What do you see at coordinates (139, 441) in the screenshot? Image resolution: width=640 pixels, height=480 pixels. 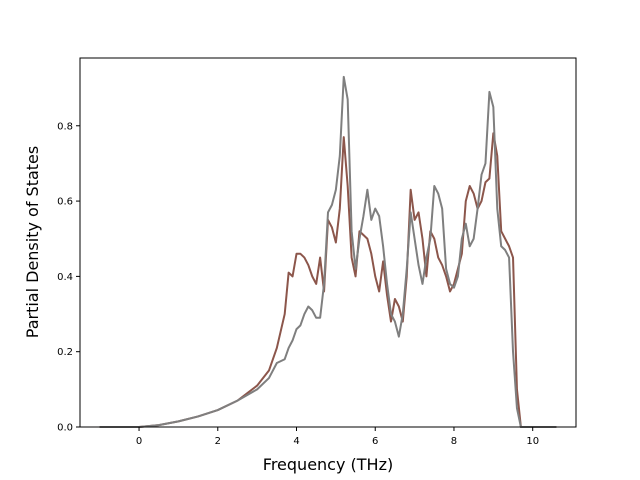 I see `x-tick-label: 0` at bounding box center [139, 441].